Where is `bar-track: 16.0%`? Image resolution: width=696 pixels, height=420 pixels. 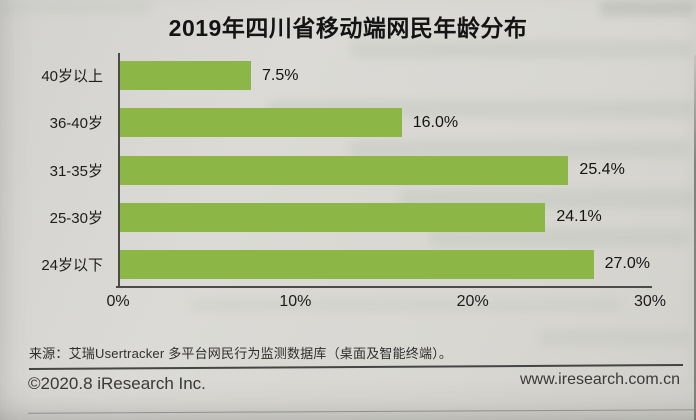 bar-track: 16.0% is located at coordinates (384, 122).